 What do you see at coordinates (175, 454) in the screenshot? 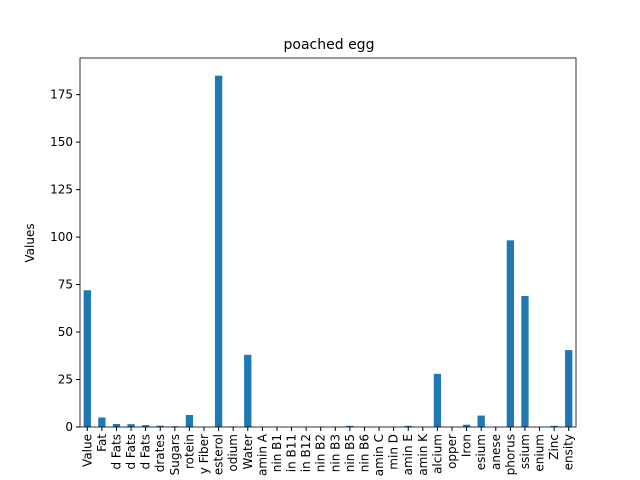
I see `x-tick-label: Sugars` at bounding box center [175, 454].